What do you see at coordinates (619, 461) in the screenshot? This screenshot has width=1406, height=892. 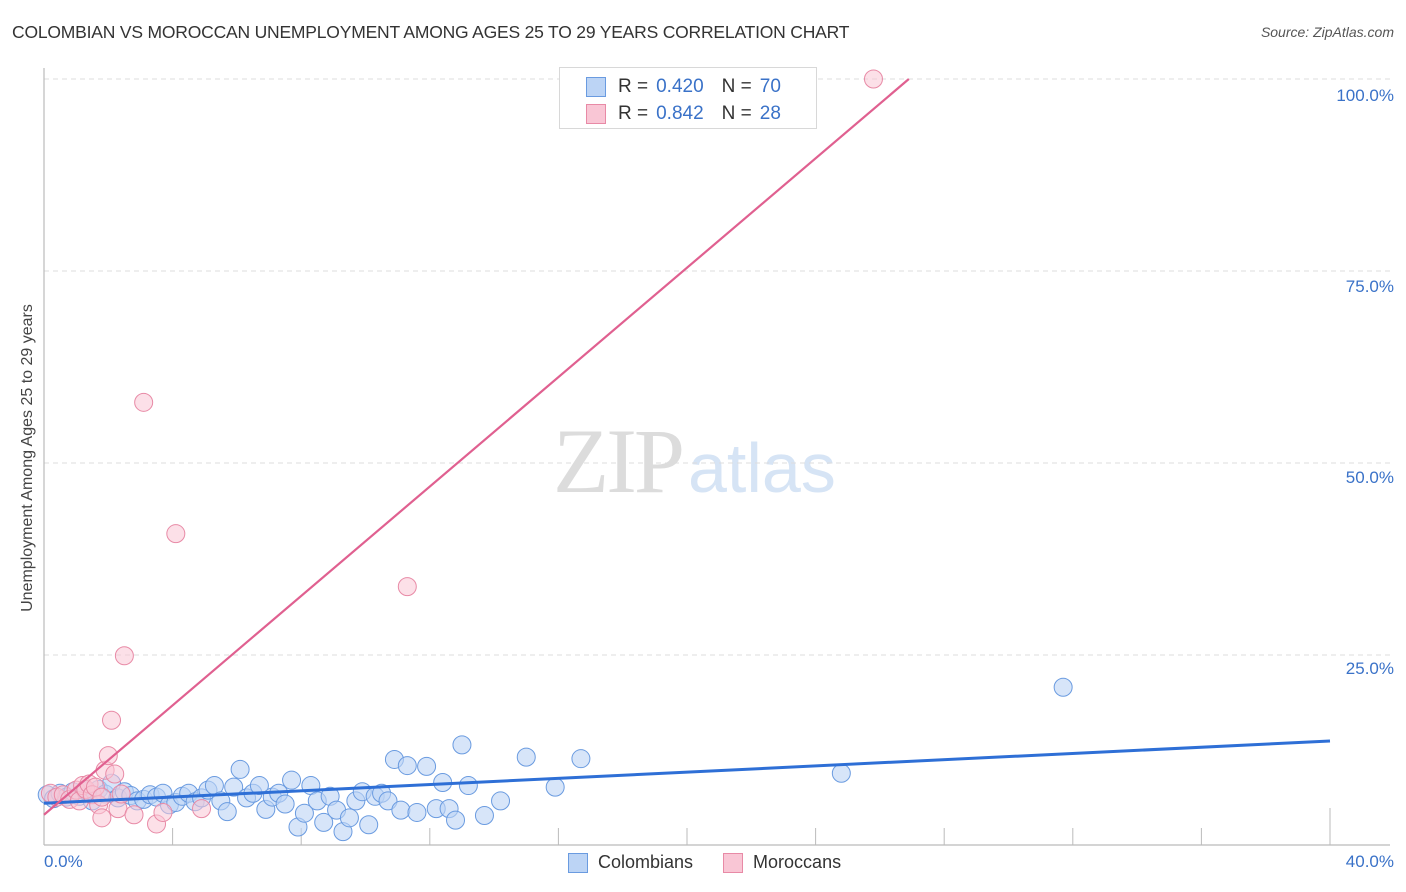 I see `watermark-zip: ZIP` at bounding box center [619, 461].